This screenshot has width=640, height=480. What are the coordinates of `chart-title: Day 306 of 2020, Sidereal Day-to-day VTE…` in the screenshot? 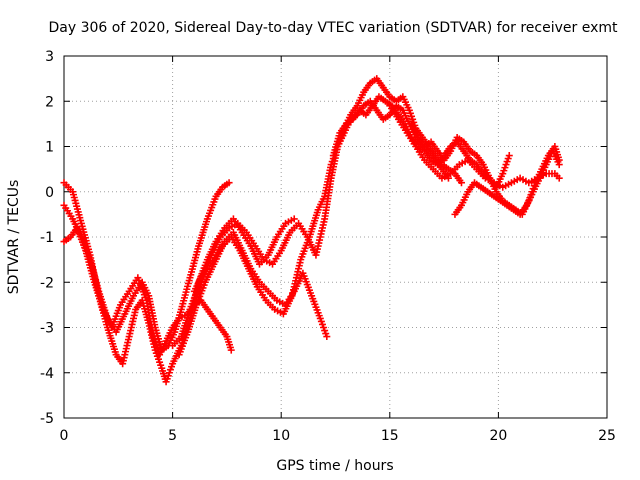 It's located at (334, 28).